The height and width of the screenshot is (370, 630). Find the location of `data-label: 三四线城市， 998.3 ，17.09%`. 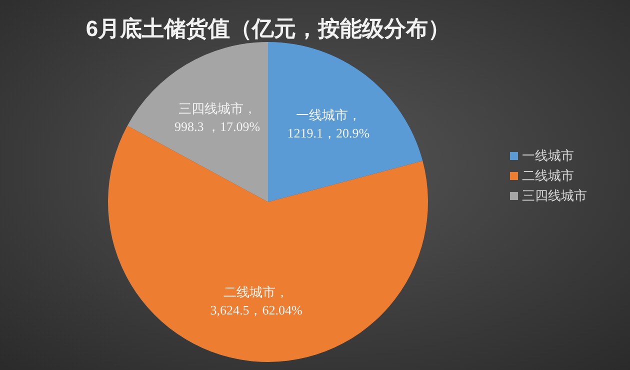

data-label: 三四线城市， 998.3 ，17.09% is located at coordinates (217, 117).